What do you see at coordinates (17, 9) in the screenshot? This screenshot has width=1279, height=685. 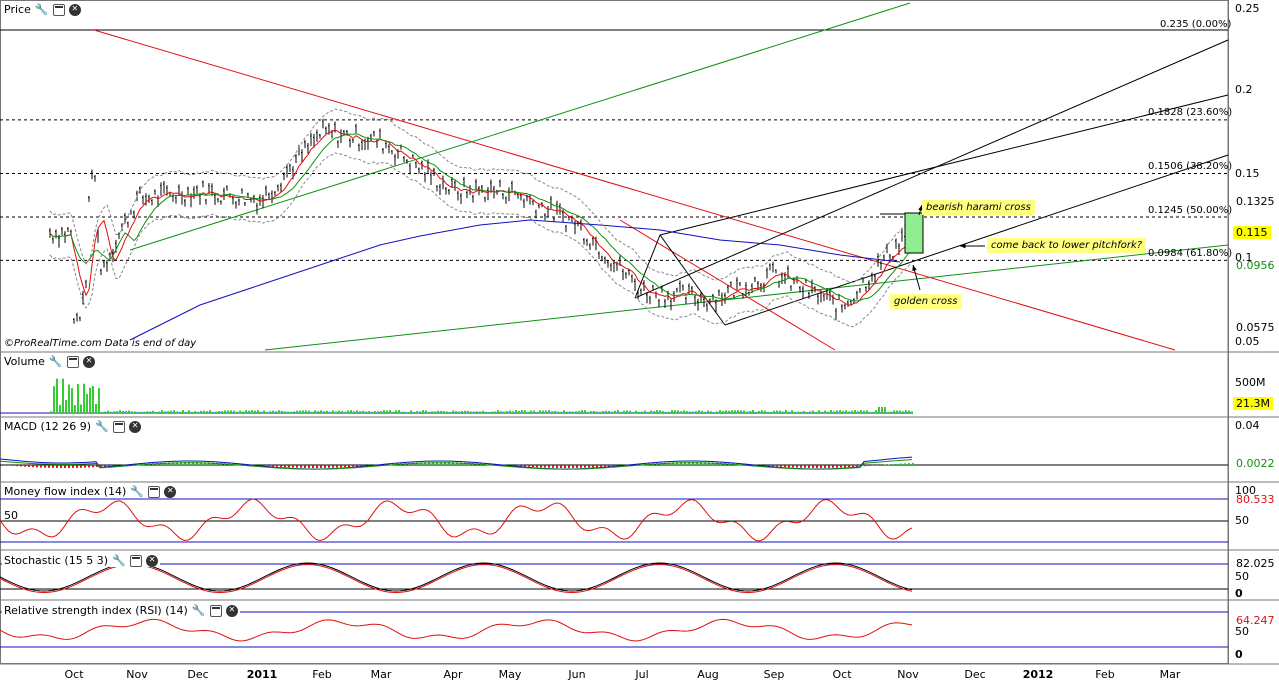 I see `price-panel-title: Price` at bounding box center [17, 9].